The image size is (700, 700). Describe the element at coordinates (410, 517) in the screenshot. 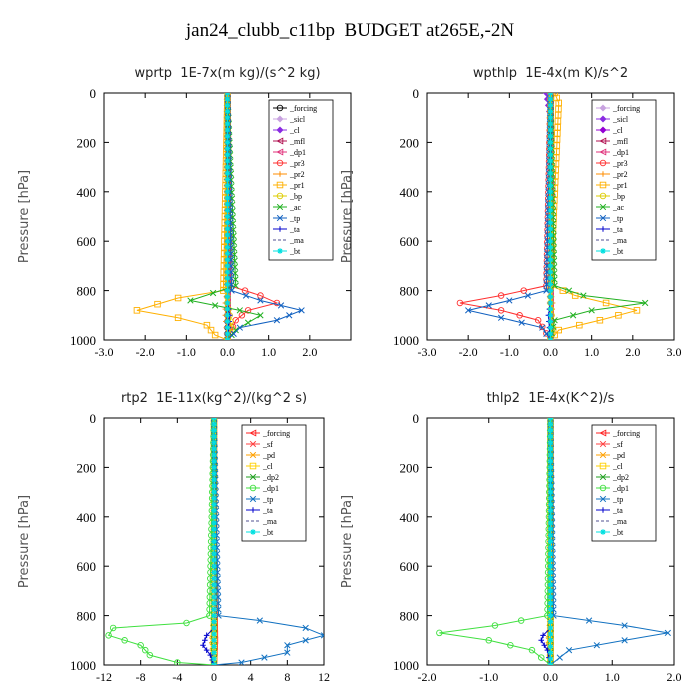

I see `y-tick-label: 400` at that location.